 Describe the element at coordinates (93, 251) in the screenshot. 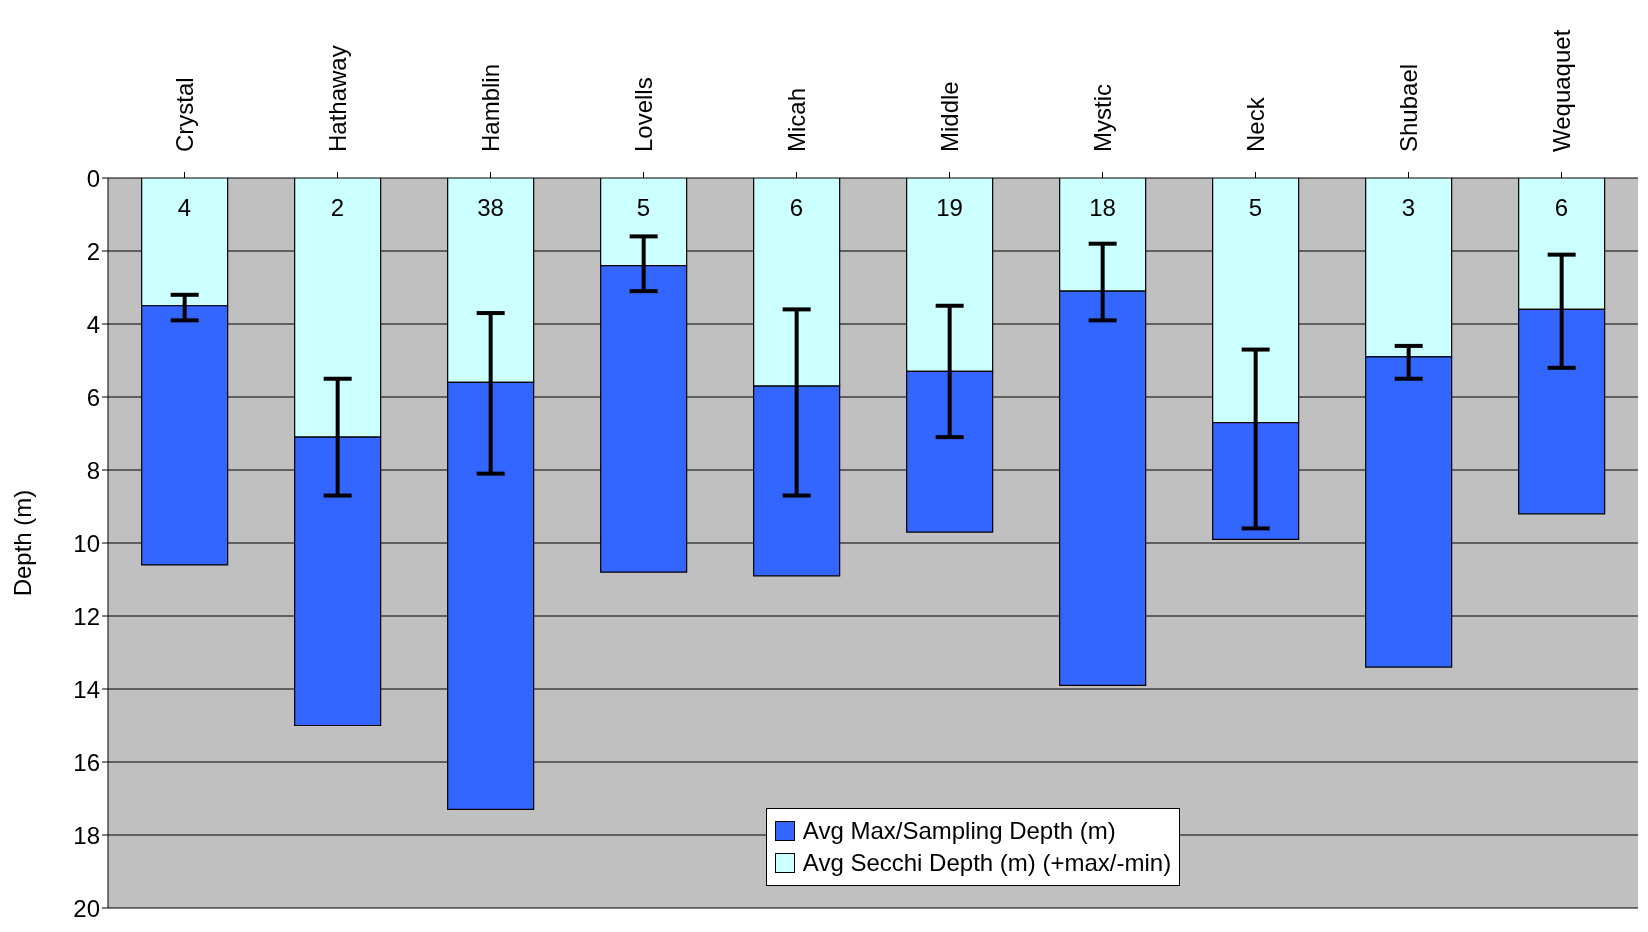

I see `y-tick-label: 2` at that location.